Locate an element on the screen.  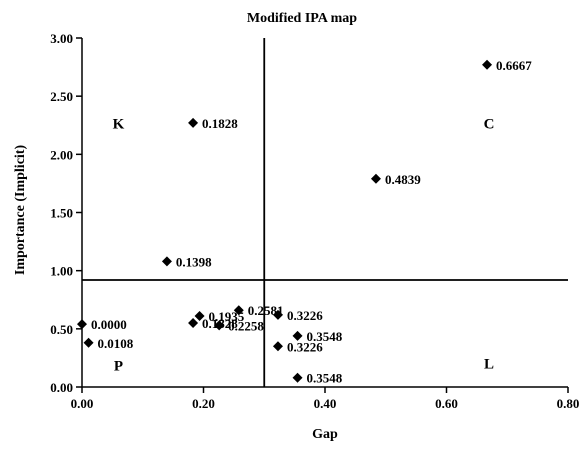
data-point-label: 0.4839 is located at coordinates (403, 179).